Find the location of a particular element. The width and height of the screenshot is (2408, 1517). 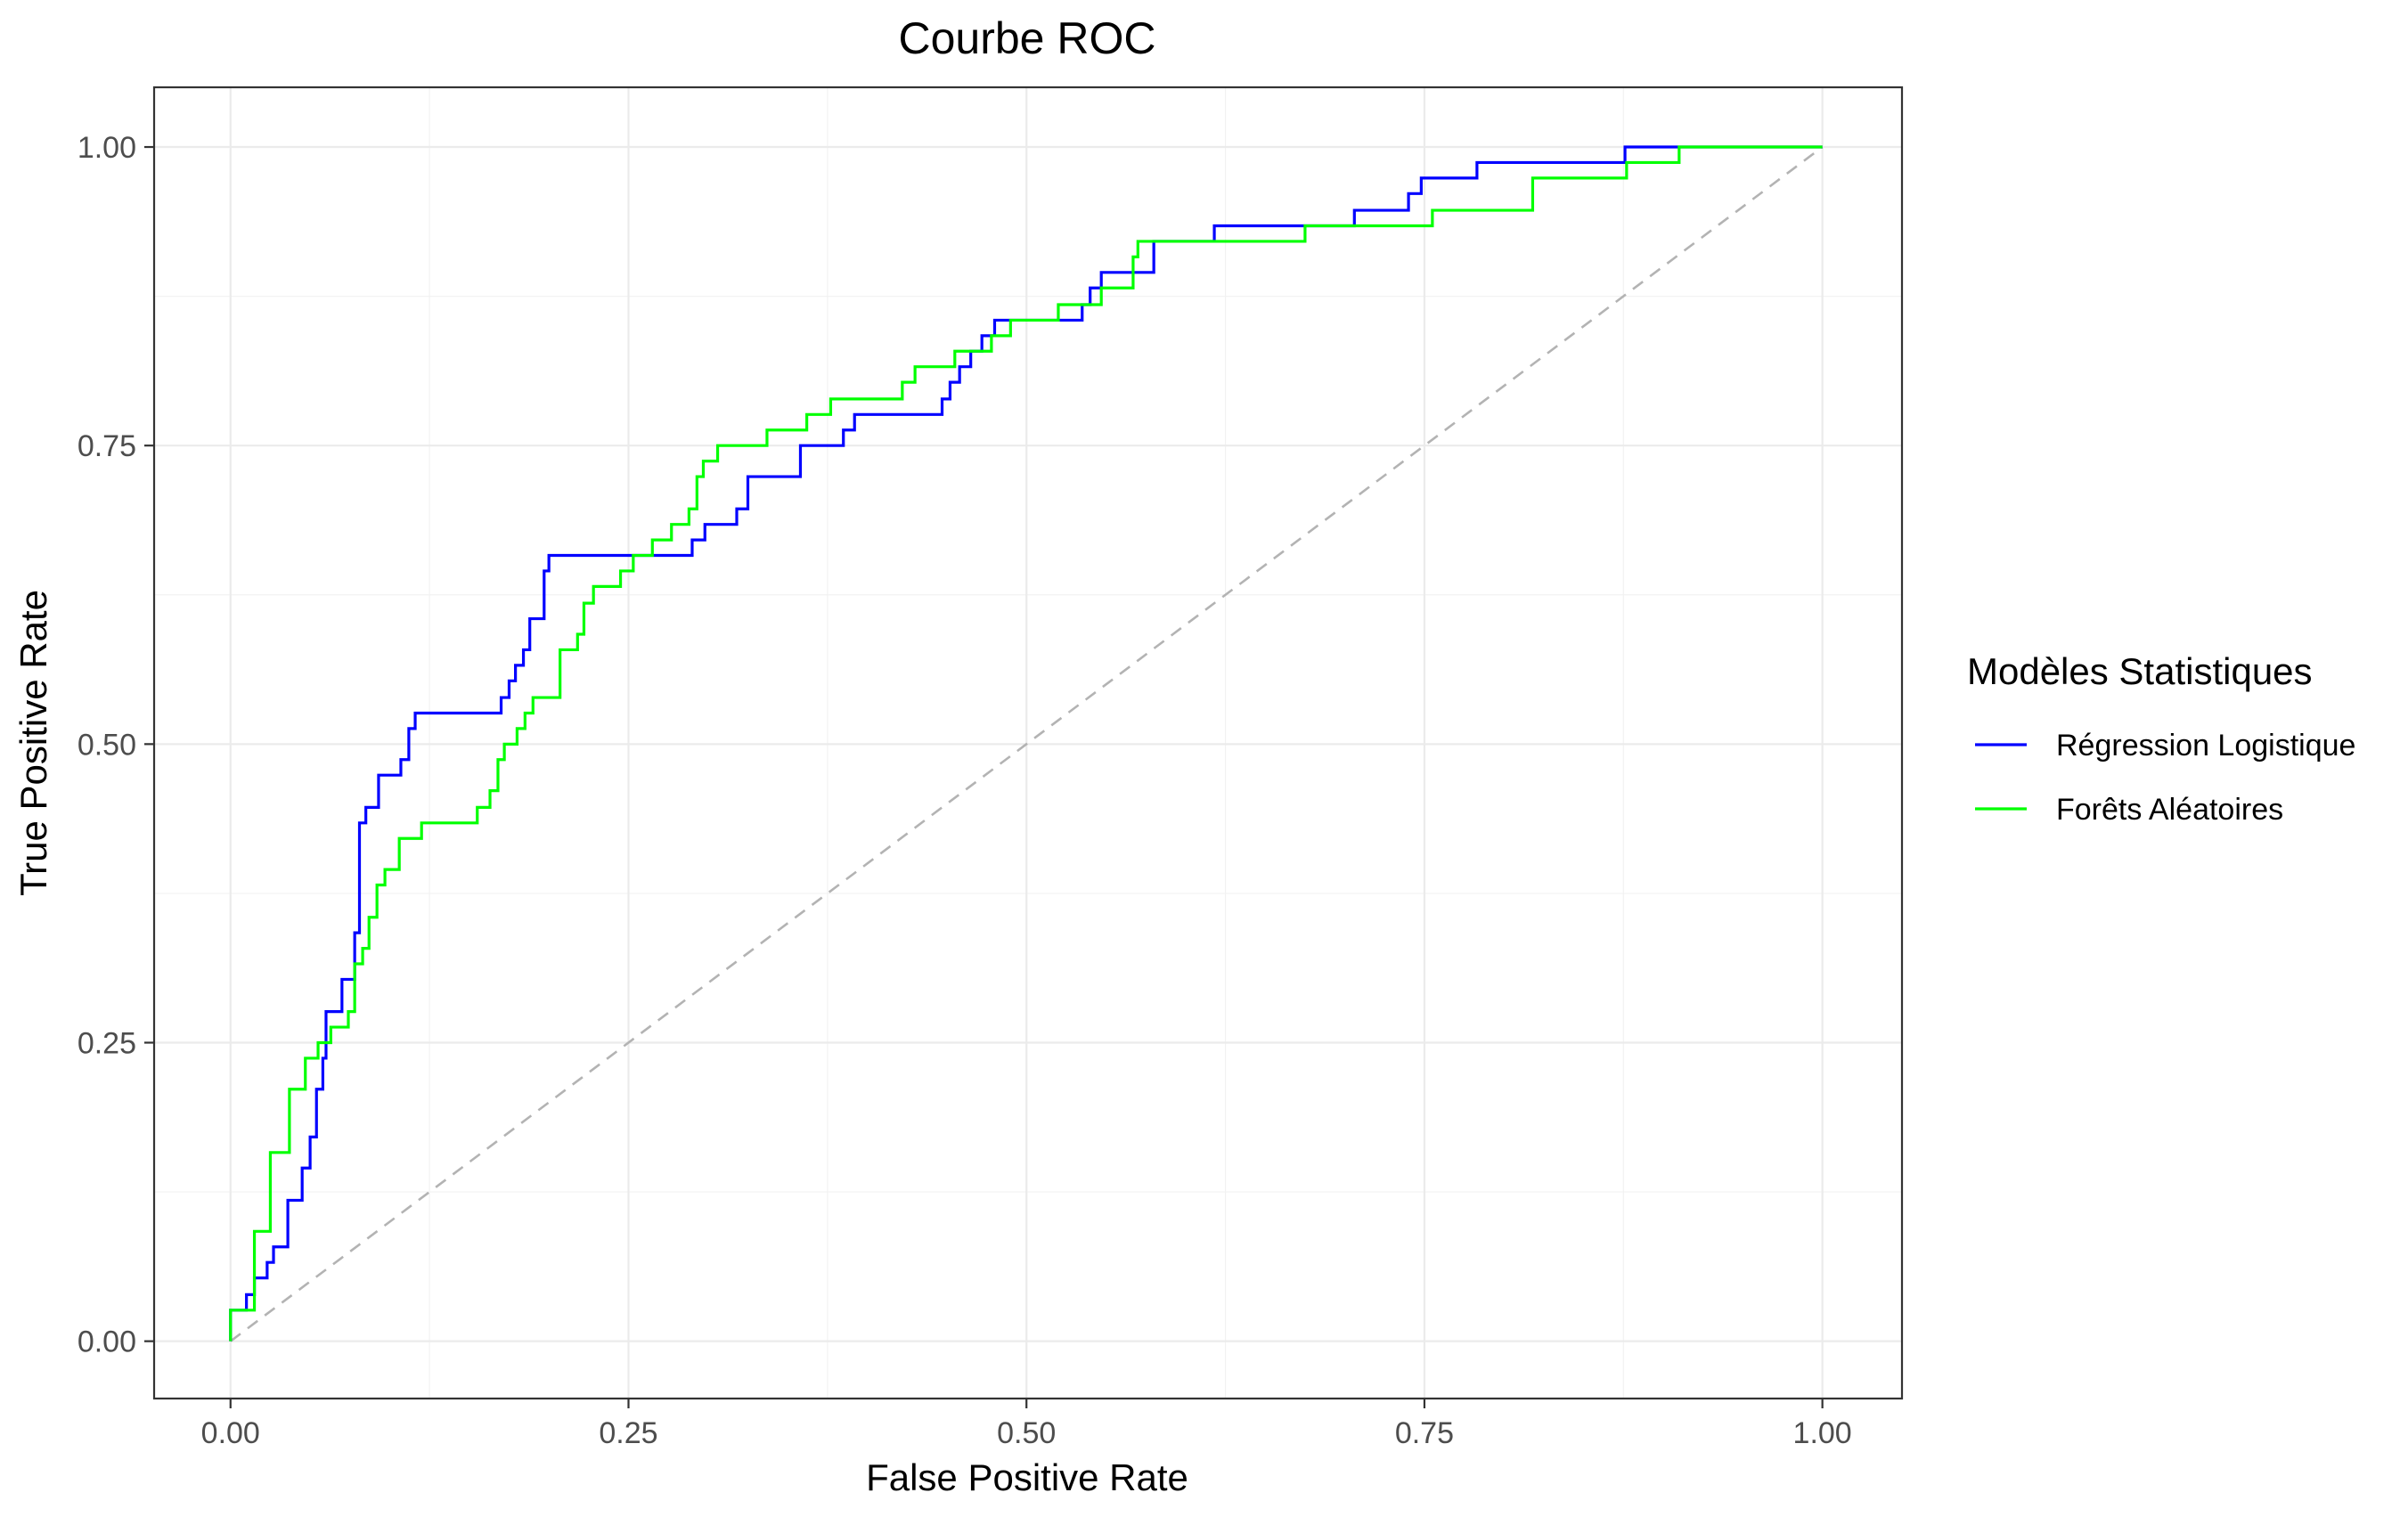

y-axis-ticks: 0.00 0.25 0.50 0.75 1.00 is located at coordinates (116, 745).